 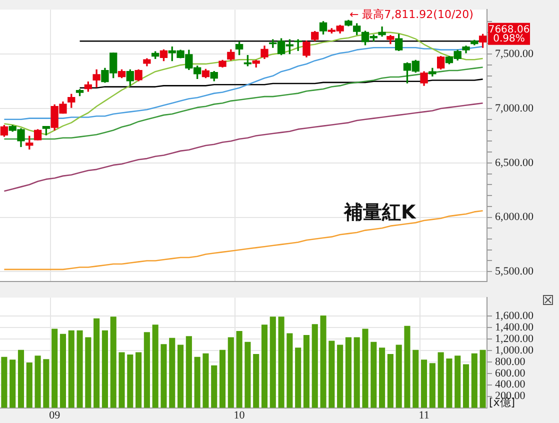 I want to click on x-tick-label: 11, so click(x=424, y=415).